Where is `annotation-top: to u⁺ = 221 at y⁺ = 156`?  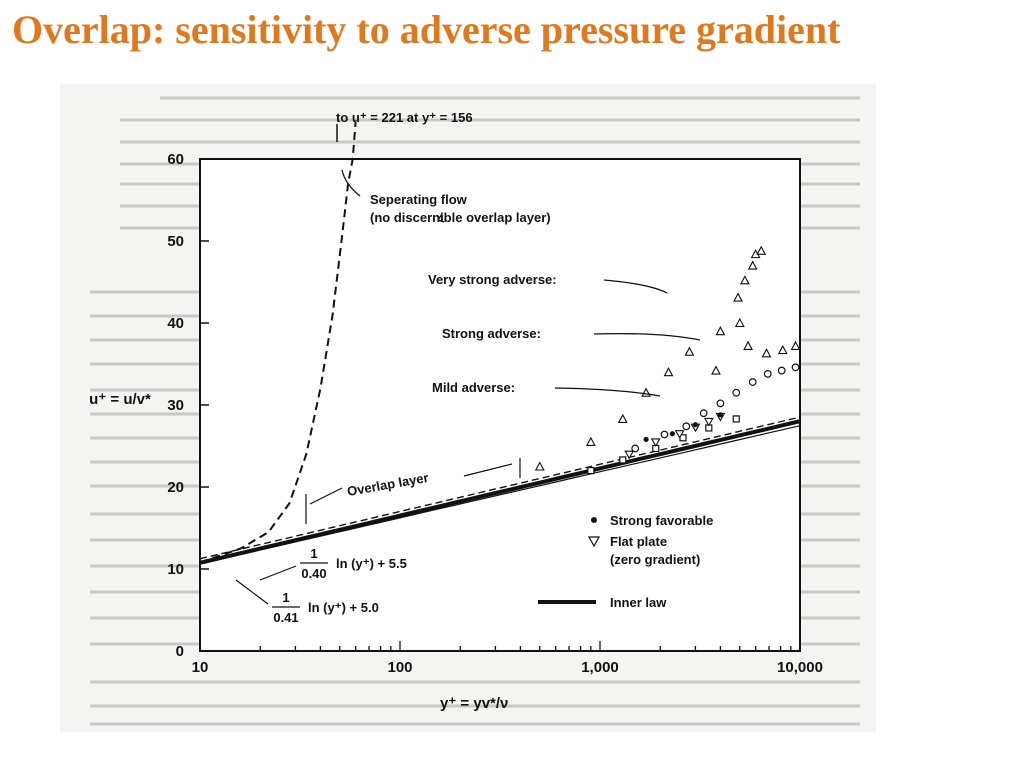
annotation-top: to u⁺ = 221 at y⁺ = 156 is located at coordinates (404, 117).